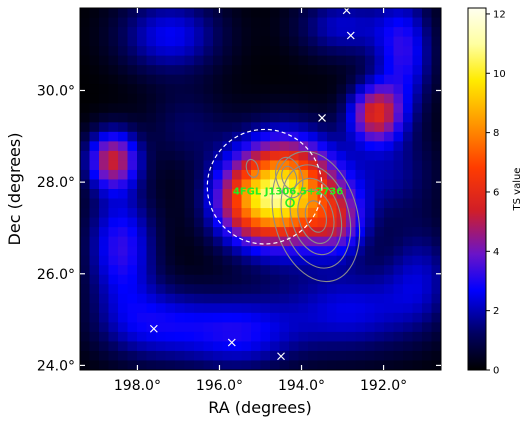 This screenshot has height=424, width=531. I want to click on colorbar-gradient, so click(477, 189).